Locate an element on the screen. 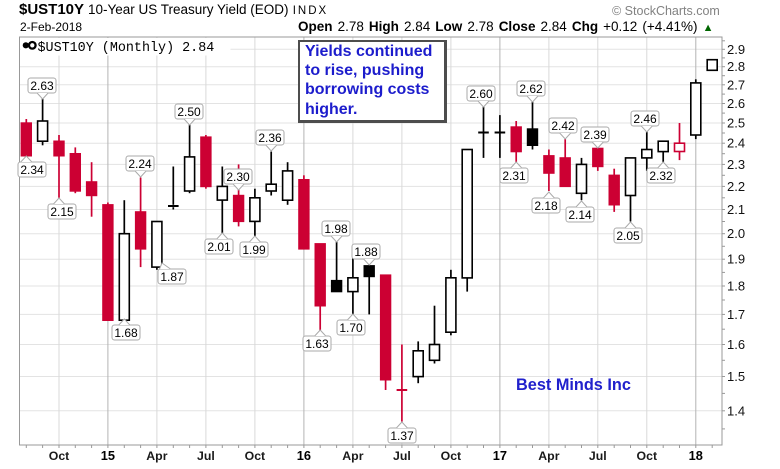 Image resolution: width=780 pixels, height=469 pixels. svg-text: 1.4 is located at coordinates (736, 410).